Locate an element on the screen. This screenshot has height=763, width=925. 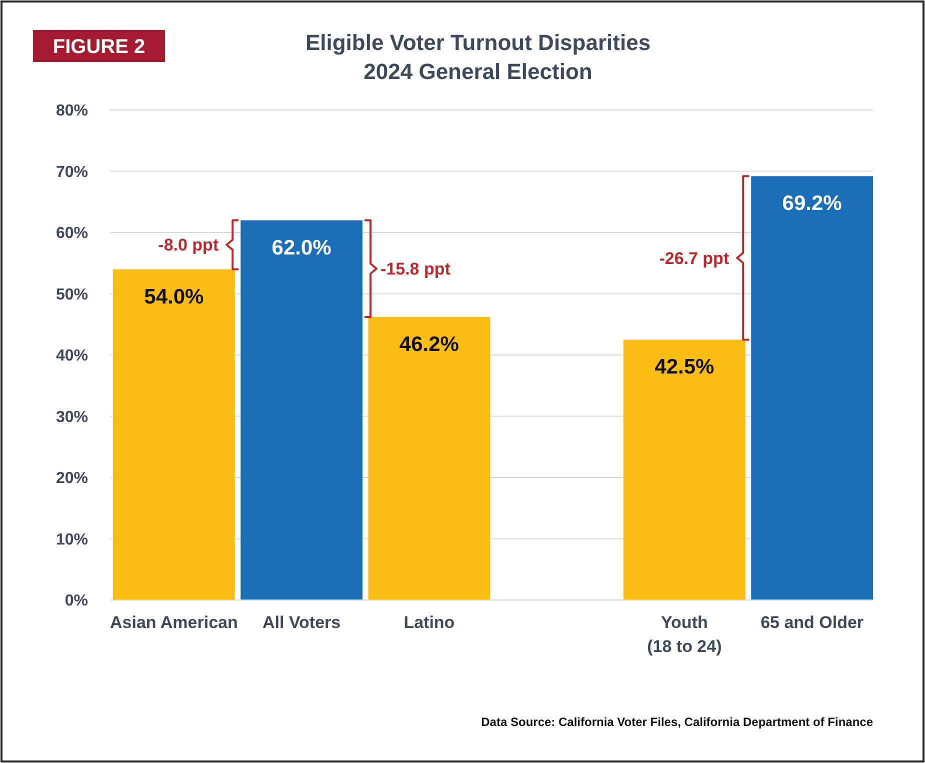
x-tick-label: Latino is located at coordinates (429, 622).